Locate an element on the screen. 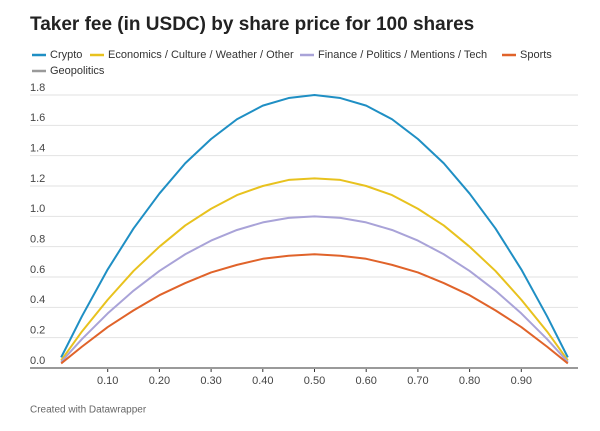  legend-label: Economics / Culture / Weather / Other is located at coordinates (201, 55).